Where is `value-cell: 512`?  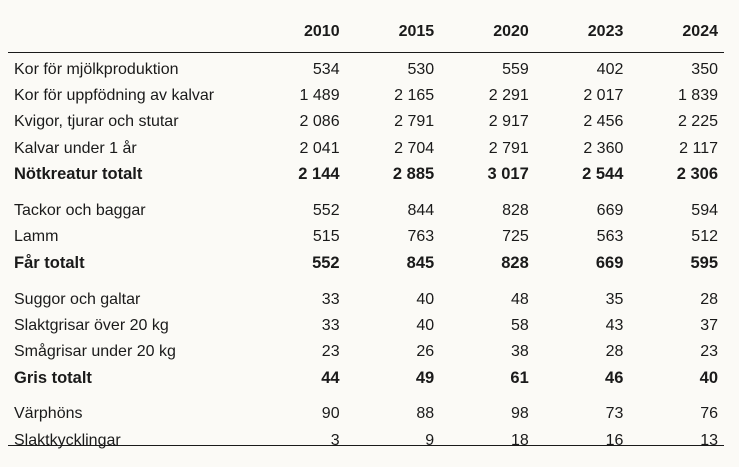 value-cell: 512 is located at coordinates (704, 237).